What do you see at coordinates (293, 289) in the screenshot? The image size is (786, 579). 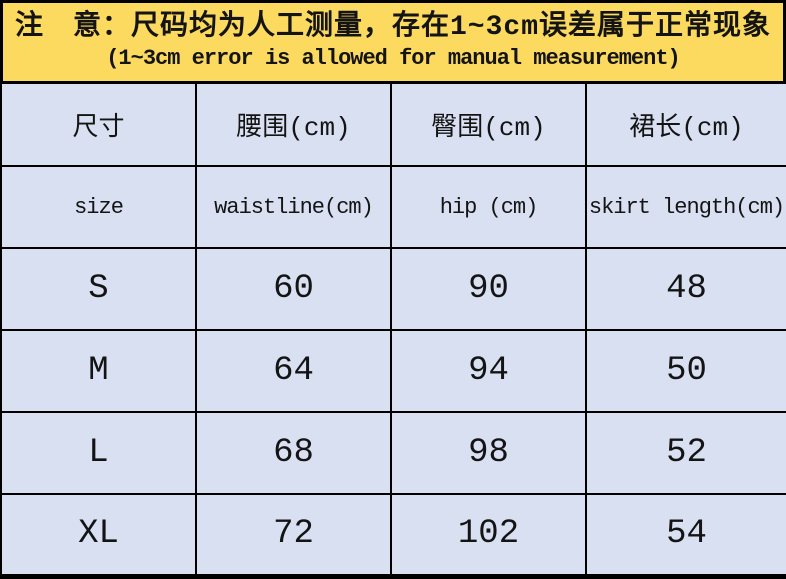 I see `cell-waistline: 60` at bounding box center [293, 289].